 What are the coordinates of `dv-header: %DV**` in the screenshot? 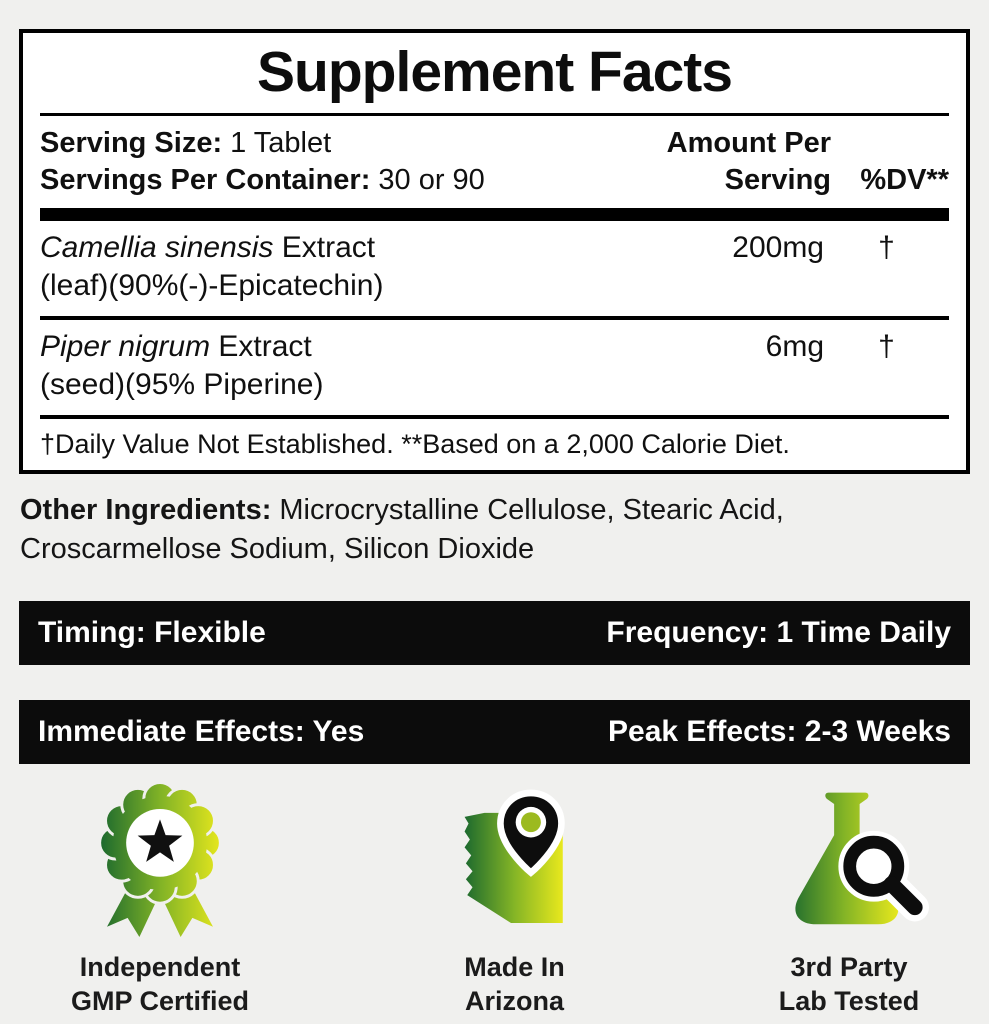 It's located at (904, 180).